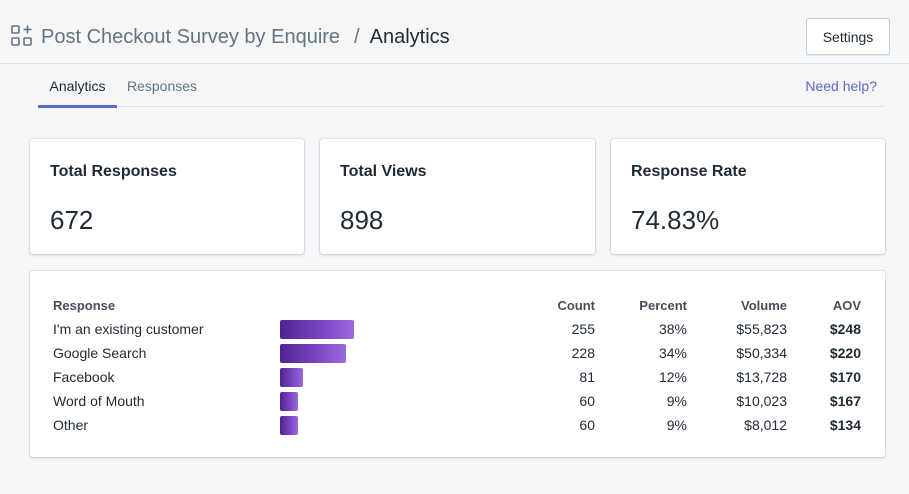  Describe the element at coordinates (845, 377) in the screenshot. I see `aov-cell: $170` at that location.